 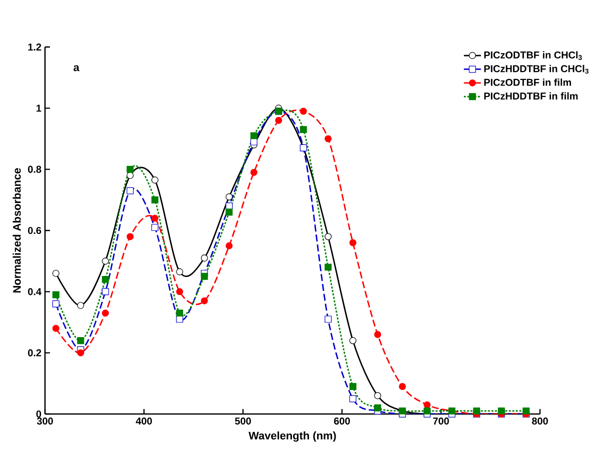 What do you see at coordinates (342, 421) in the screenshot?
I see `x-tick-label: 600` at bounding box center [342, 421].